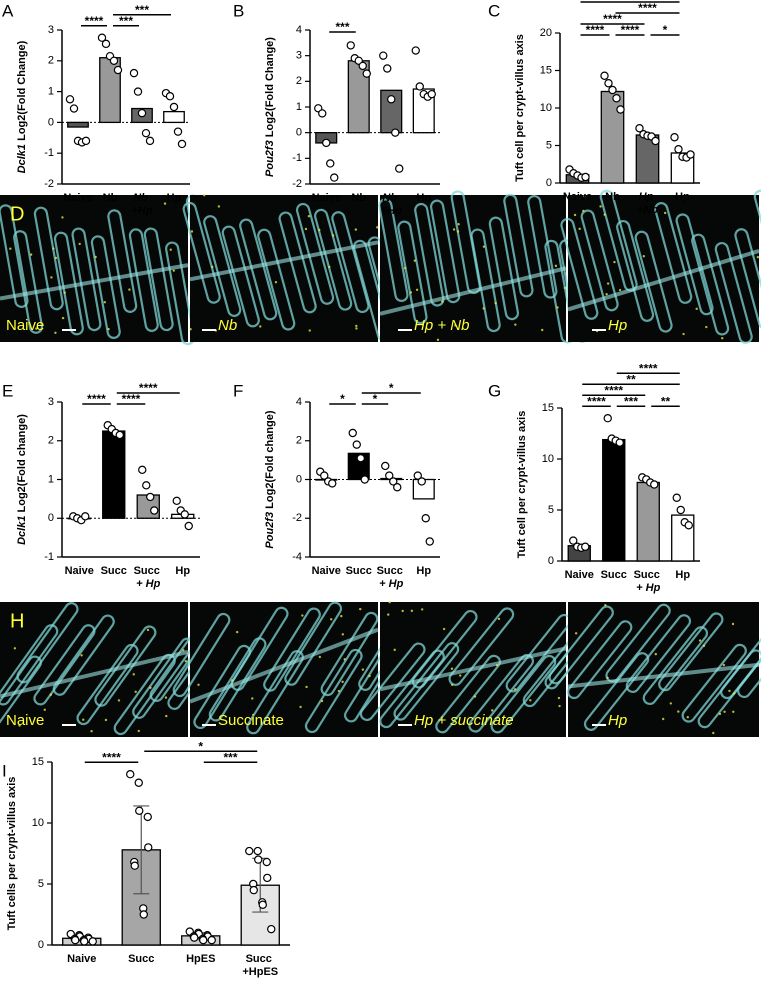 The height and width of the screenshot is (981, 761). Describe the element at coordinates (546, 33) in the screenshot. I see `y-tick-label: 20` at that location.